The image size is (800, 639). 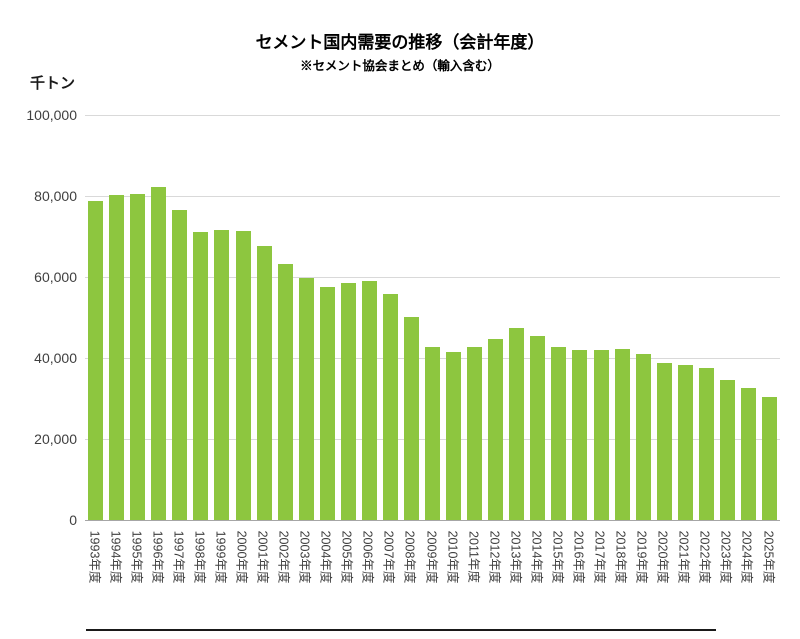 I want to click on bar-2024年度, so click(x=748, y=454).